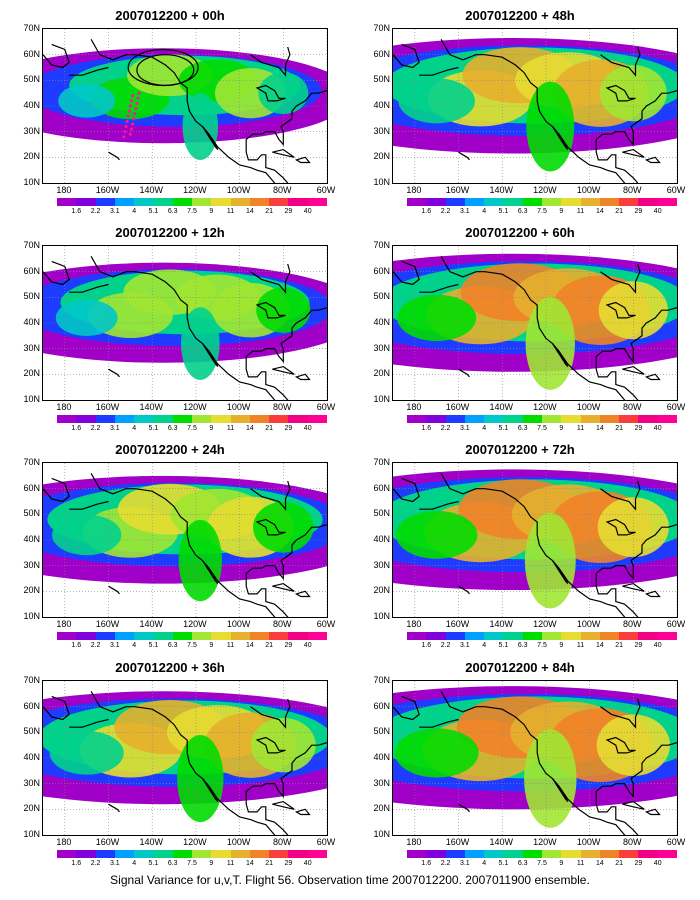  What do you see at coordinates (31, 616) in the screenshot?
I see `latitude-label: 10N` at bounding box center [31, 616].